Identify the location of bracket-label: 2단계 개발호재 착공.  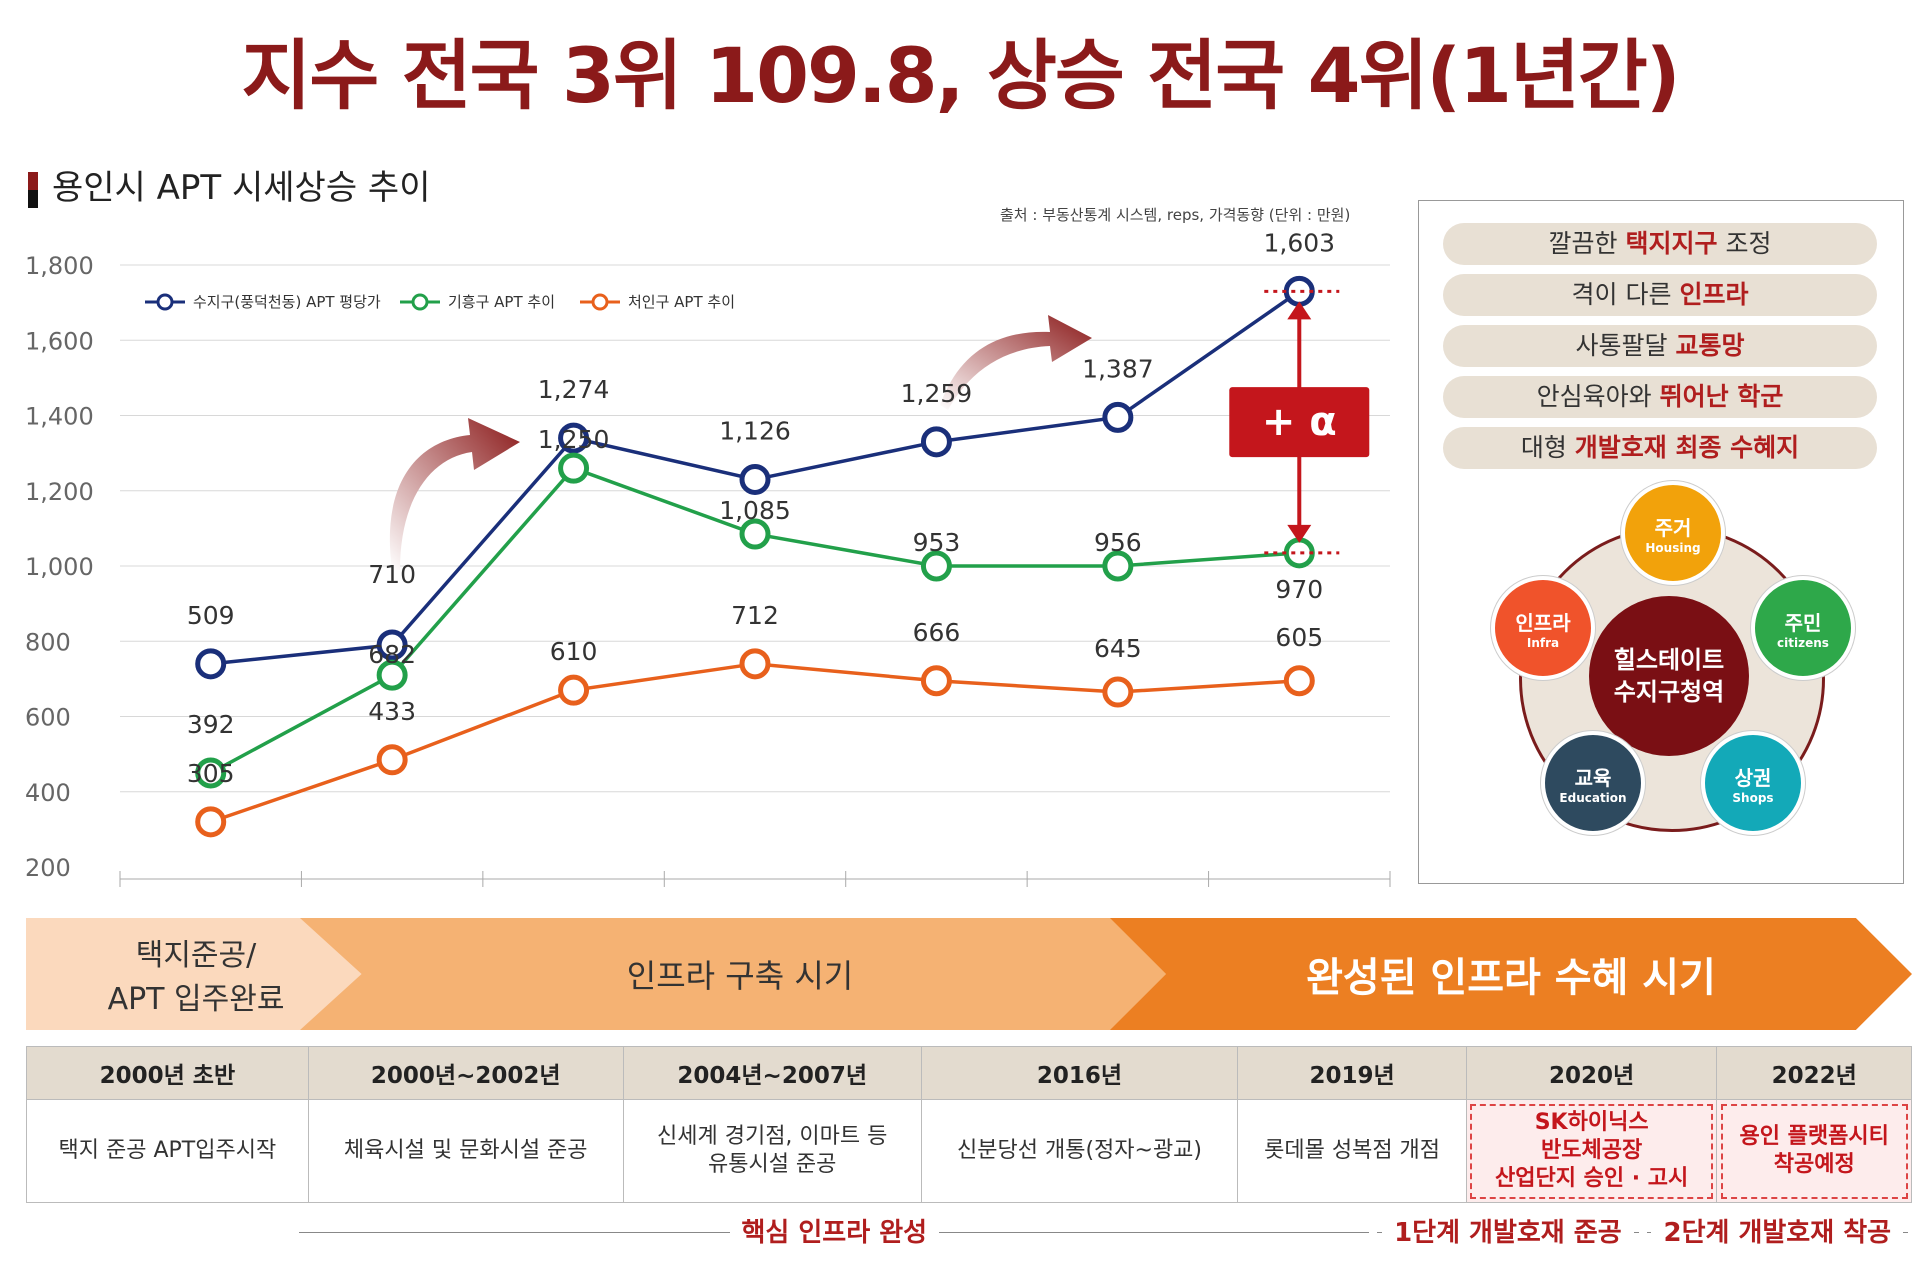
(1777, 1230).